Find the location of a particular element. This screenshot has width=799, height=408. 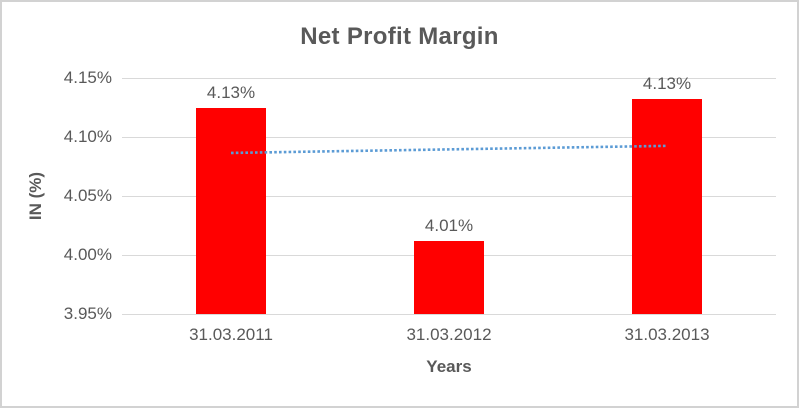

x-tick-label: 31.03.2013 is located at coordinates (667, 334).